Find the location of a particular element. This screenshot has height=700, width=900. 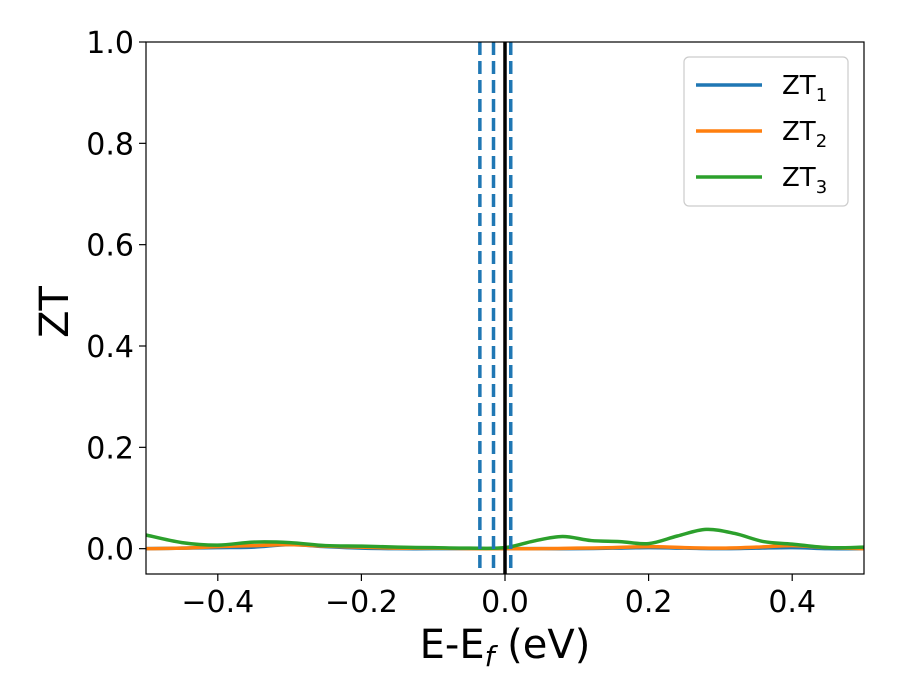

y-tick-label: 0.8 is located at coordinates (110, 144).